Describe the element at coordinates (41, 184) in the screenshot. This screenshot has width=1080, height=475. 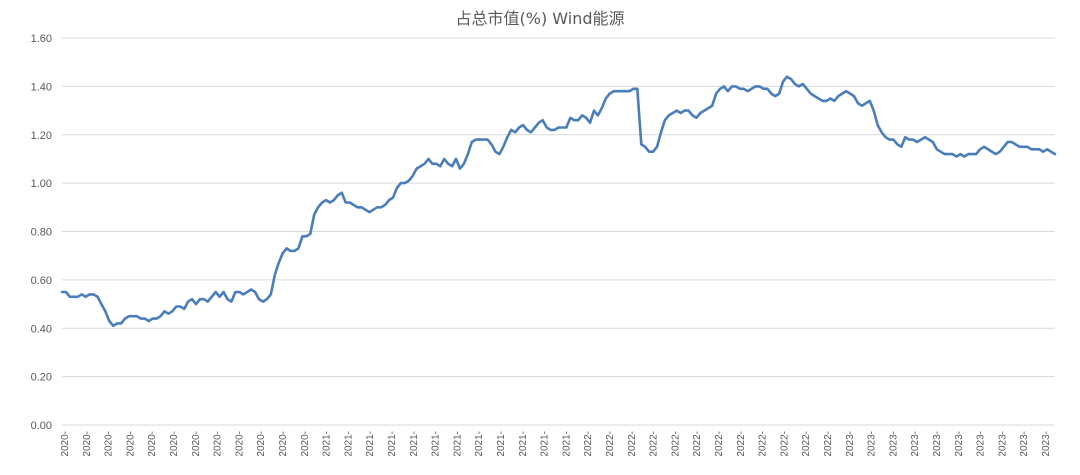
I see `y-tick-label: 1.00` at that location.